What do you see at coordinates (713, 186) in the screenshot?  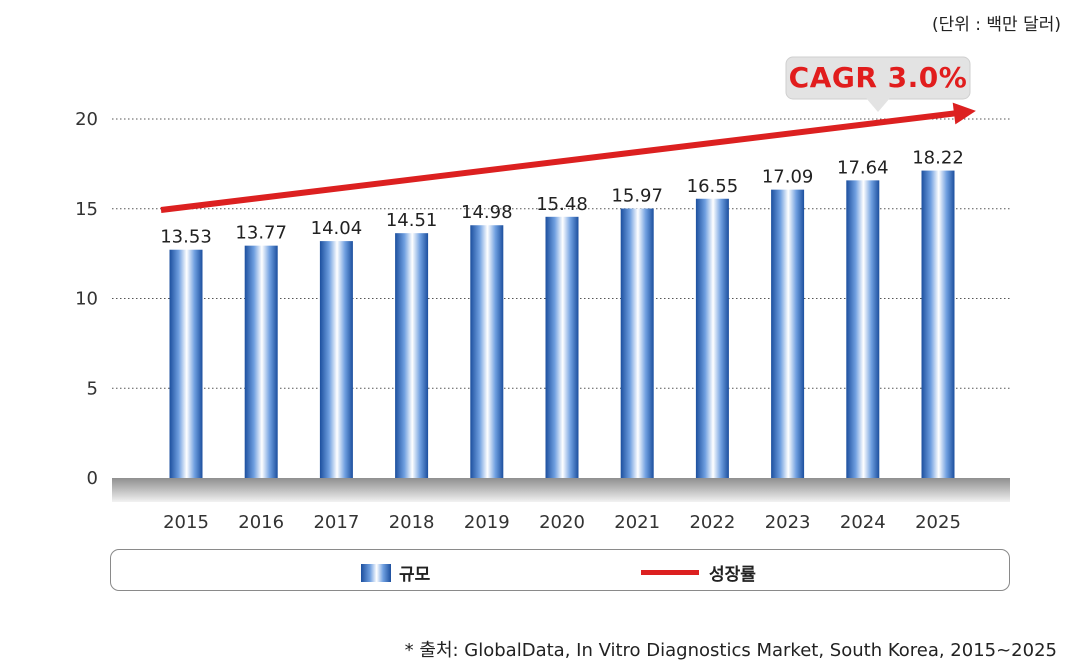 I see `data-label: 16.55` at bounding box center [713, 186].